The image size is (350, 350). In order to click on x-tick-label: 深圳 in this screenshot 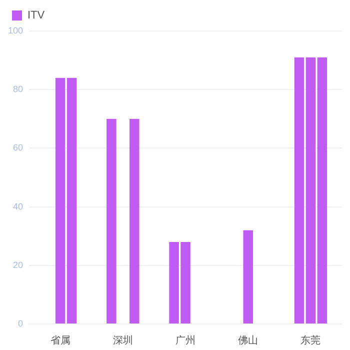, I will do `click(122, 340)`.